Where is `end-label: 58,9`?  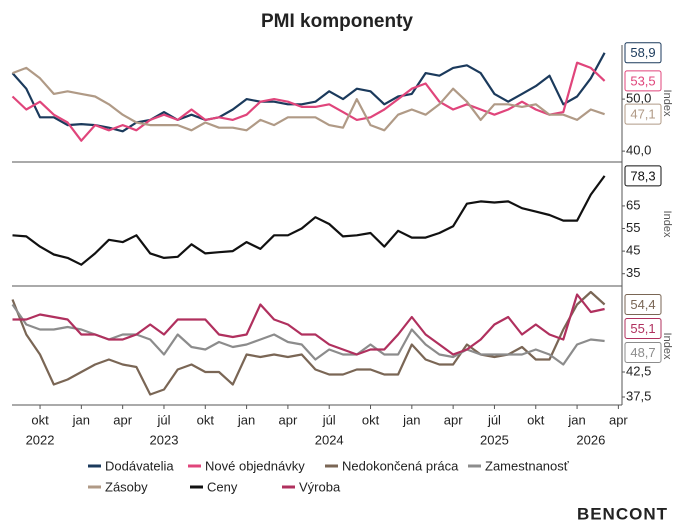 end-label: 58,9 is located at coordinates (642, 52).